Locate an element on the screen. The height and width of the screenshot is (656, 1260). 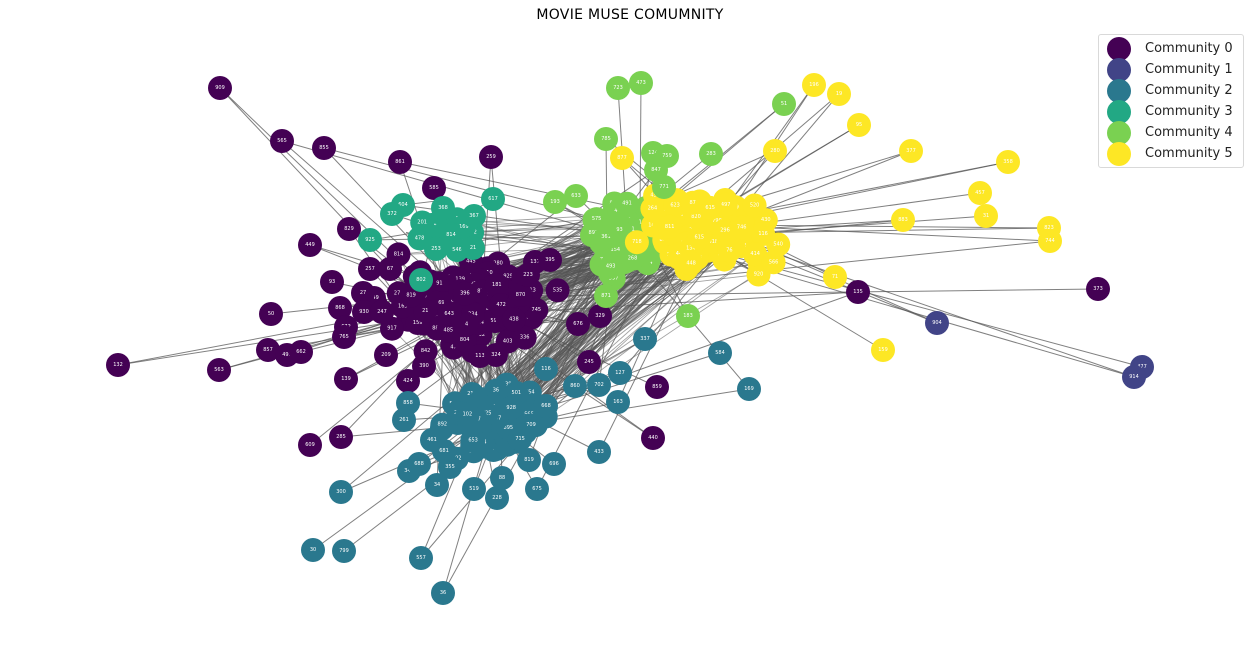
graph-node: 914 is located at coordinates (1134, 377).